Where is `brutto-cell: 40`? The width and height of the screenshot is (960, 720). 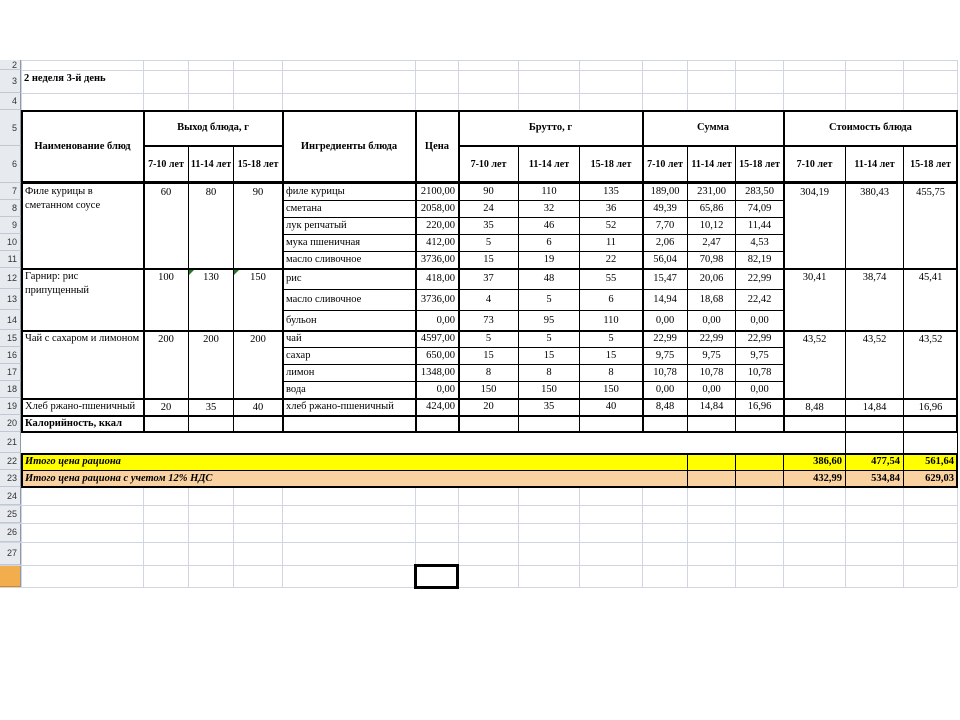
brutto-cell: 40 is located at coordinates (611, 407).